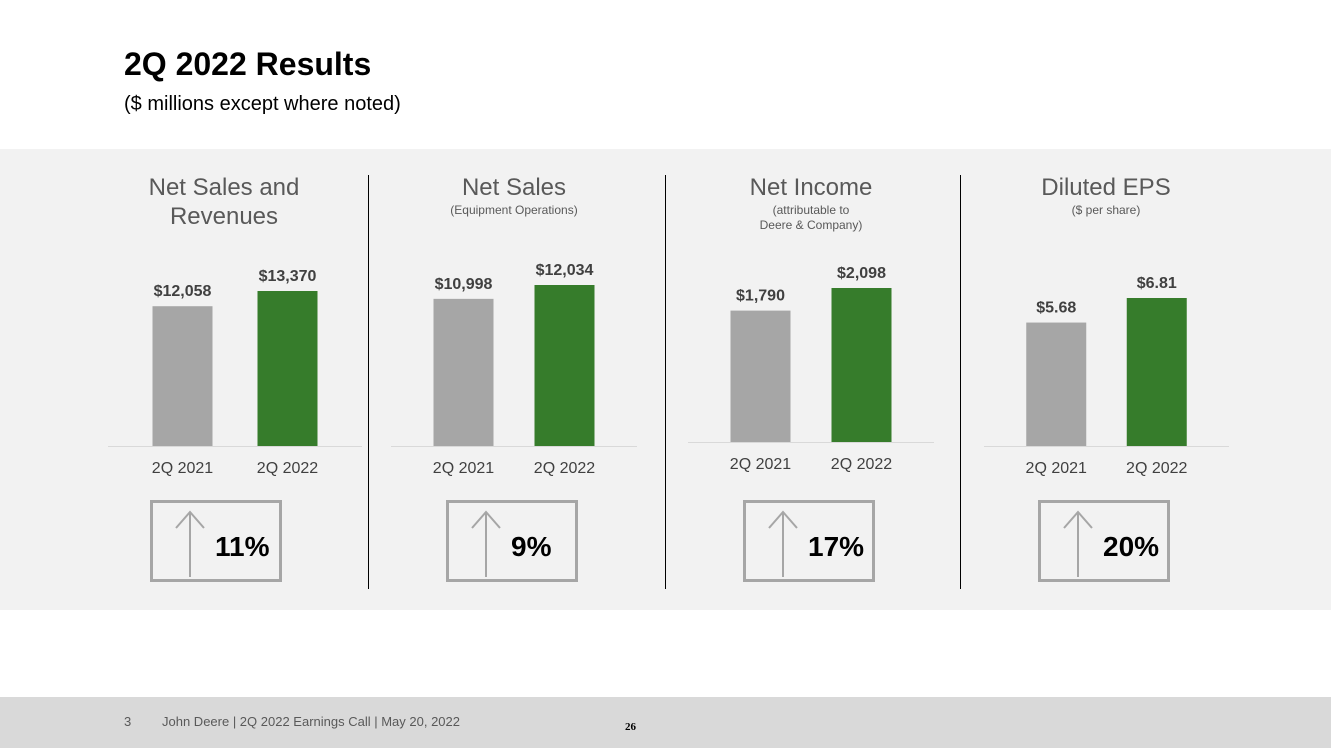  I want to click on panel-title-line: Net Sales and, so click(224, 187).